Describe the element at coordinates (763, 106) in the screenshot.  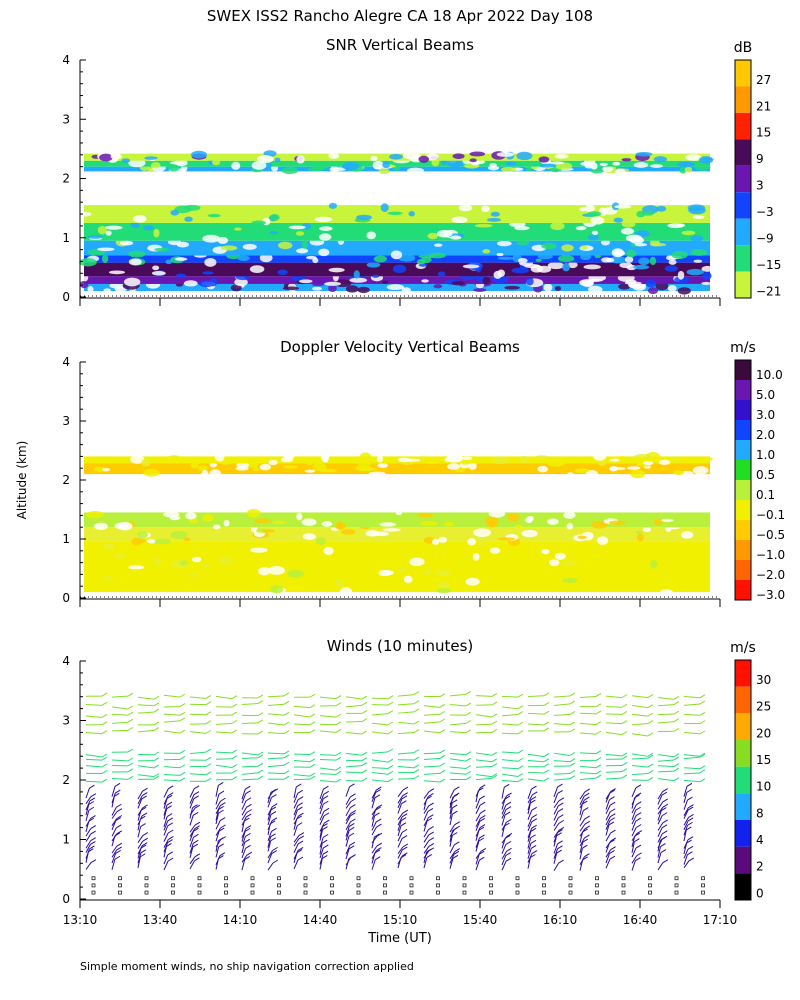
I see `colorbar-label: 21` at that location.